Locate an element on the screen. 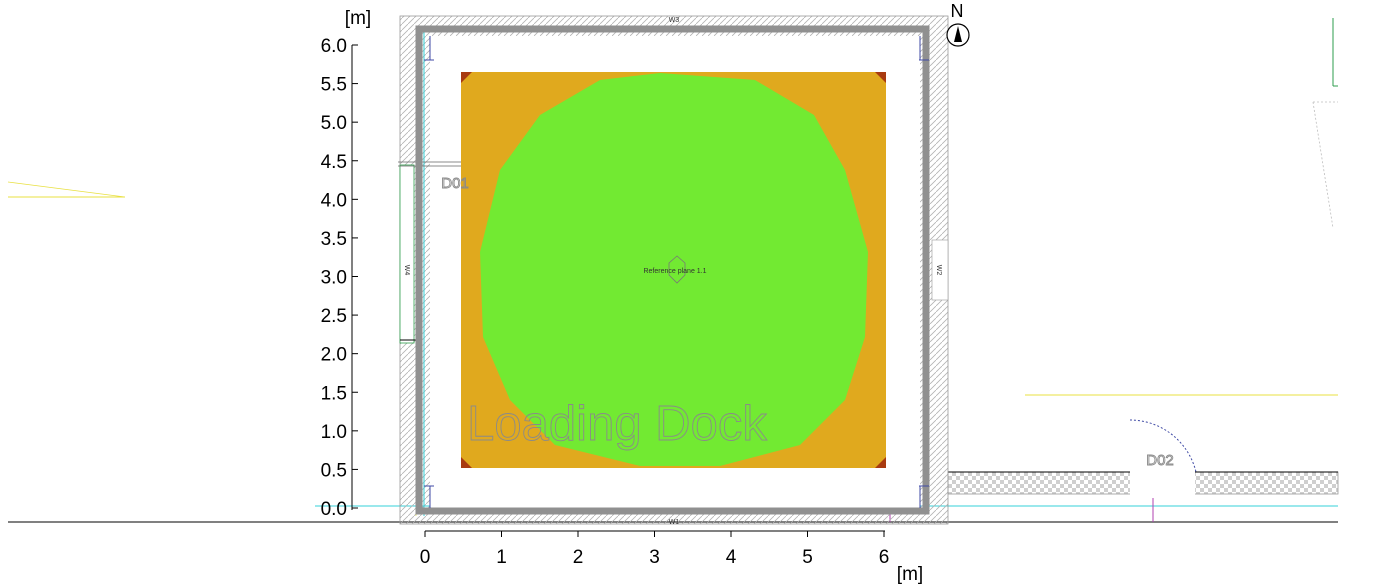 The width and height of the screenshot is (1379, 585). wall-label-w3: W3 is located at coordinates (674, 20).